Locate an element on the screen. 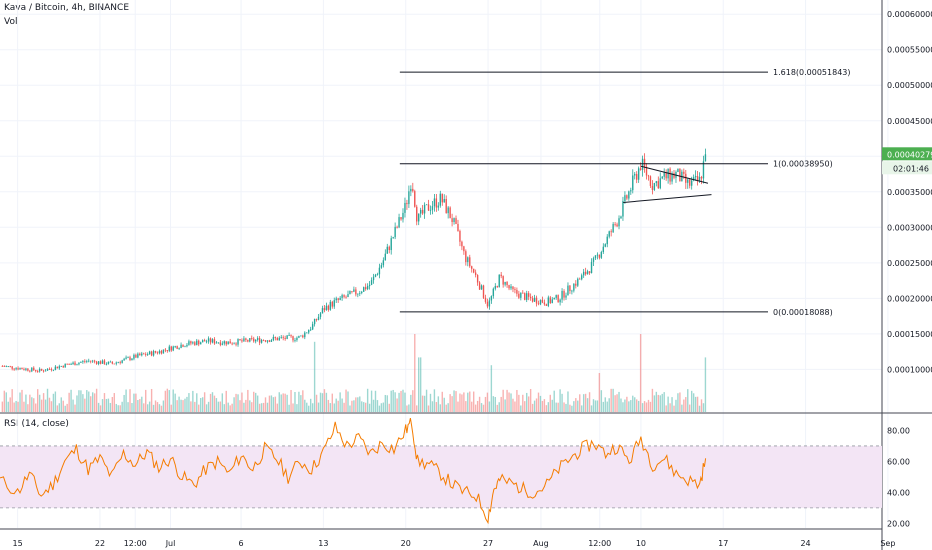  rsi-title: RSI (14, close) is located at coordinates (36, 424).